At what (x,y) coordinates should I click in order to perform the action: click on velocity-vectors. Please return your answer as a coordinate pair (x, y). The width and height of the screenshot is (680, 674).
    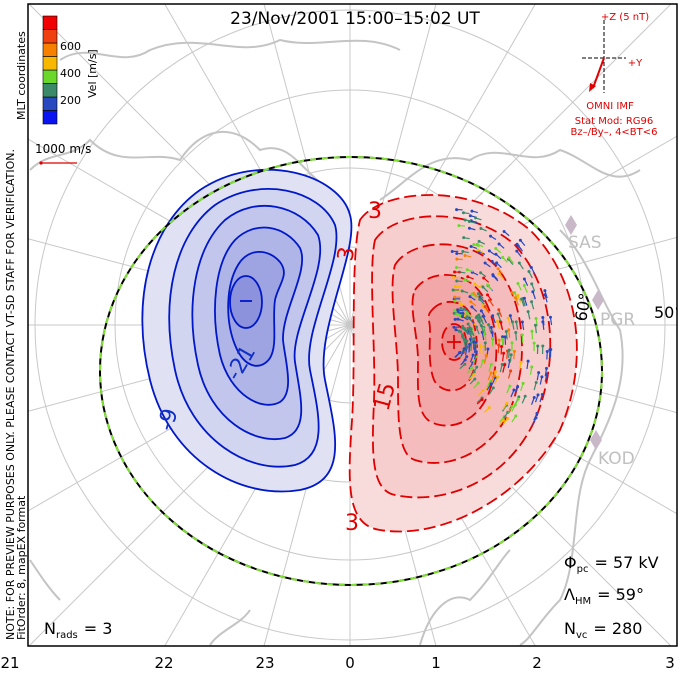
    Looking at the image, I should click on (501, 317).